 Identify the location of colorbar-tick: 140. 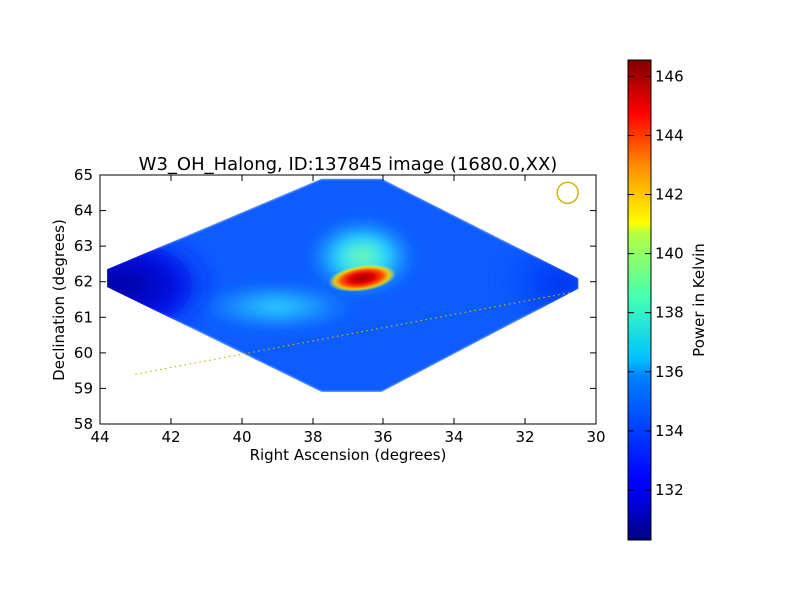
(656, 254).